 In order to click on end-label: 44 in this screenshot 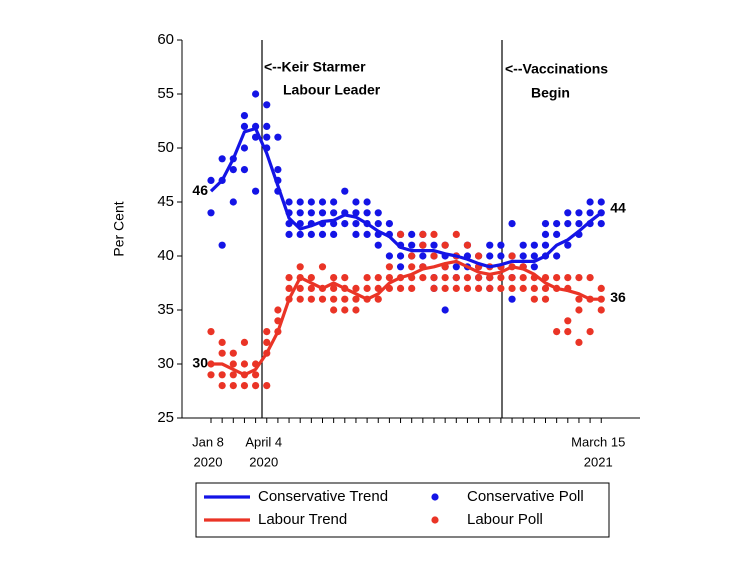, I will do `click(618, 208)`.